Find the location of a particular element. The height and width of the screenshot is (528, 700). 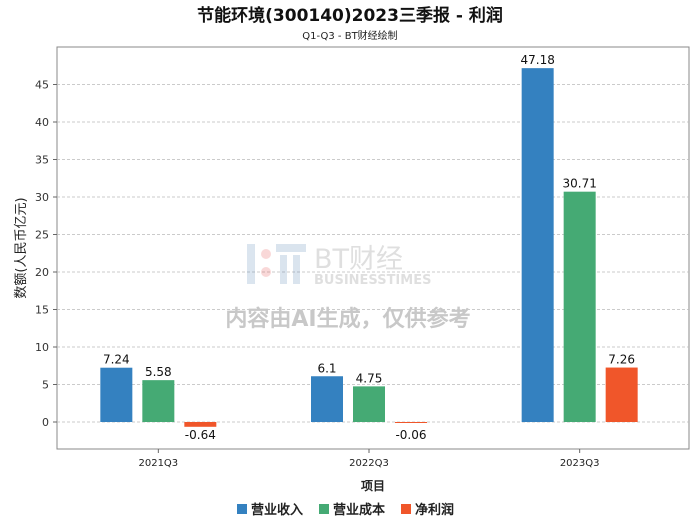

legend-label: 营业成本 is located at coordinates (359, 510).